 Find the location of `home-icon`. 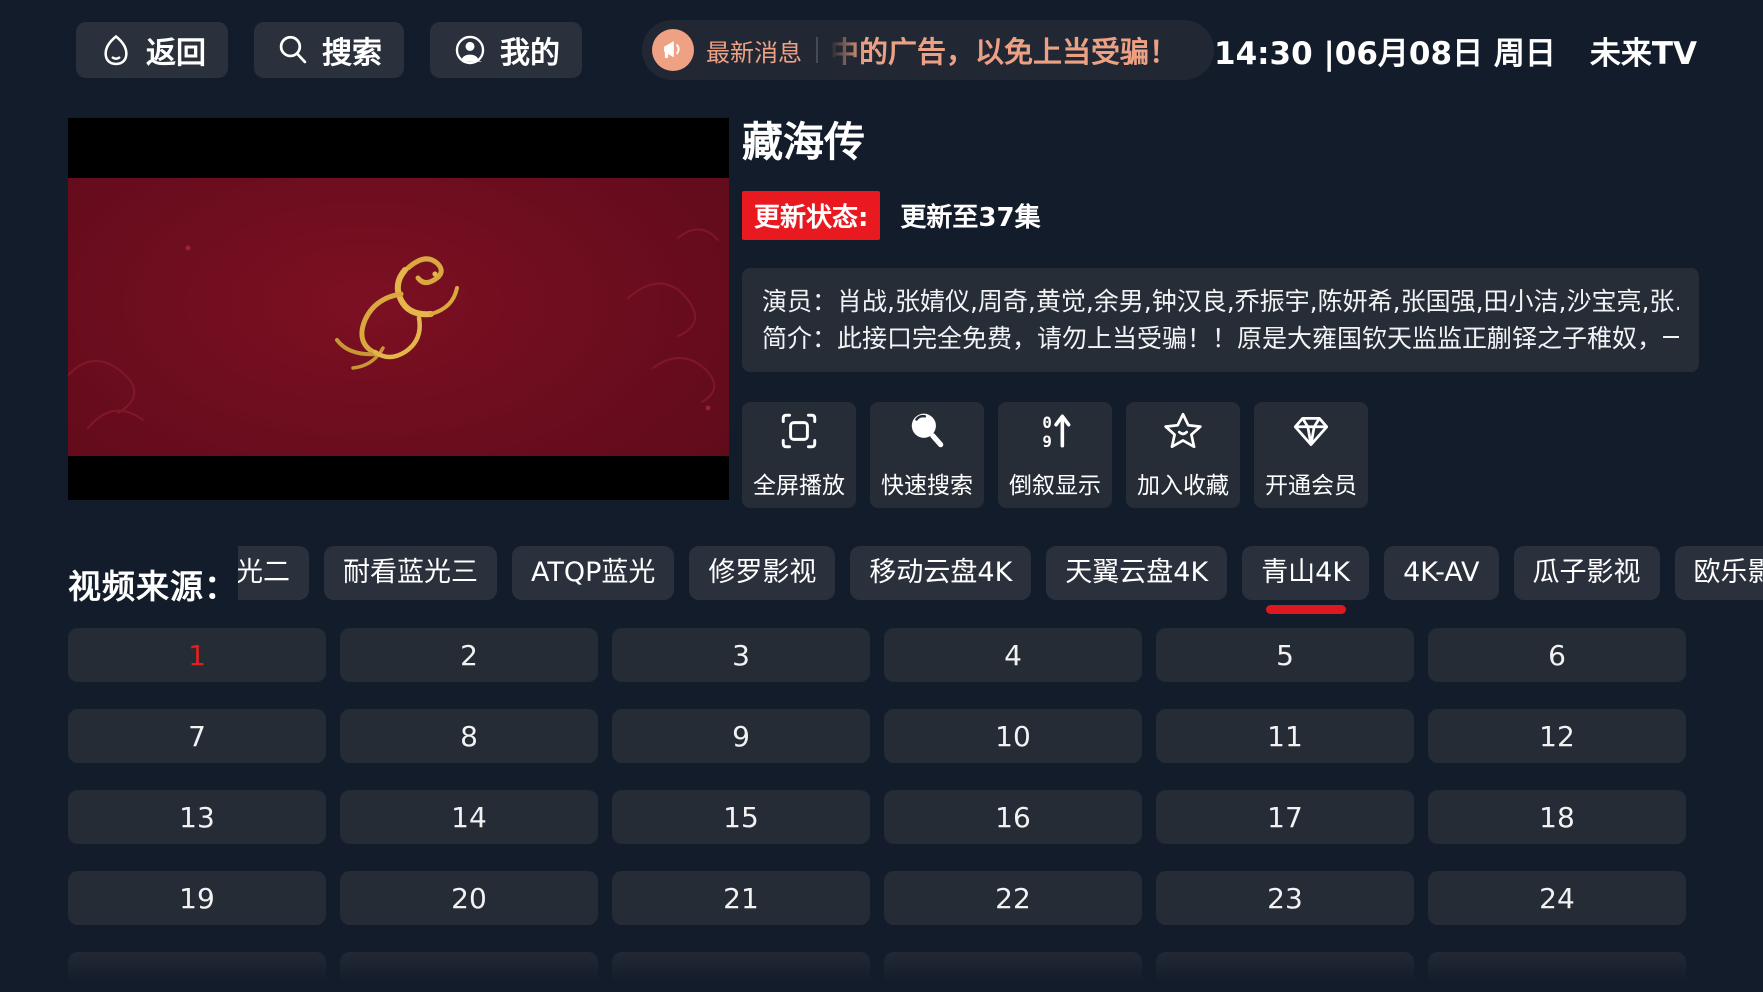

home-icon is located at coordinates (116, 50).